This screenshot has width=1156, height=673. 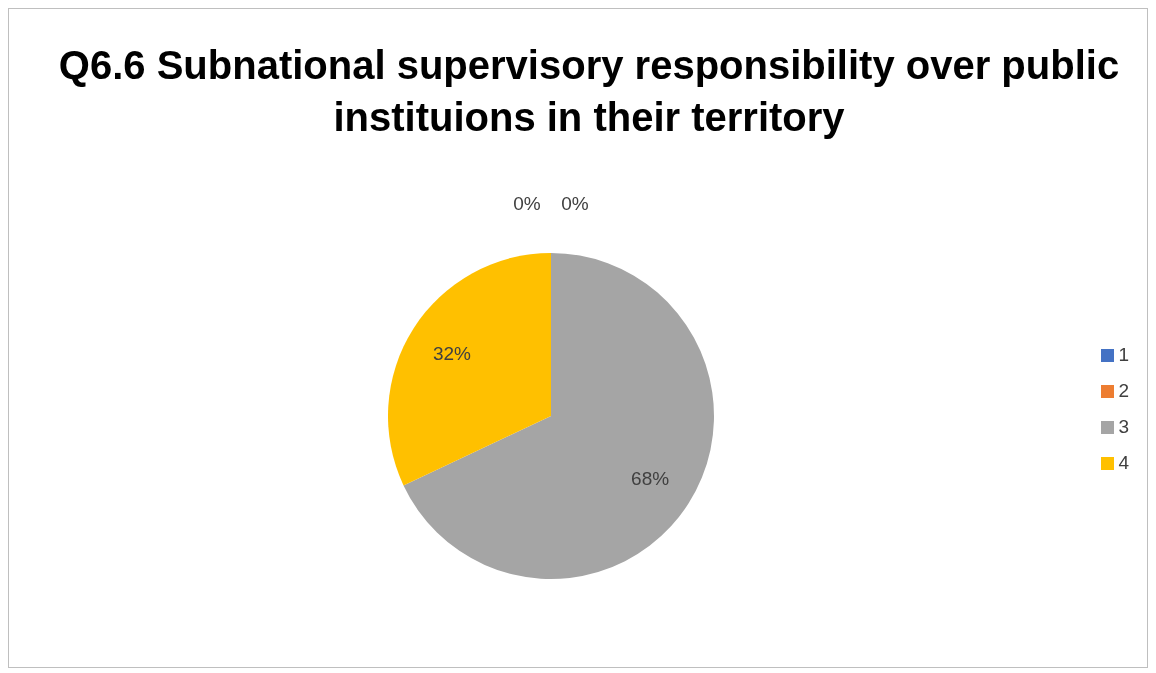 What do you see at coordinates (1123, 354) in the screenshot?
I see `legend-label: 1` at bounding box center [1123, 354].